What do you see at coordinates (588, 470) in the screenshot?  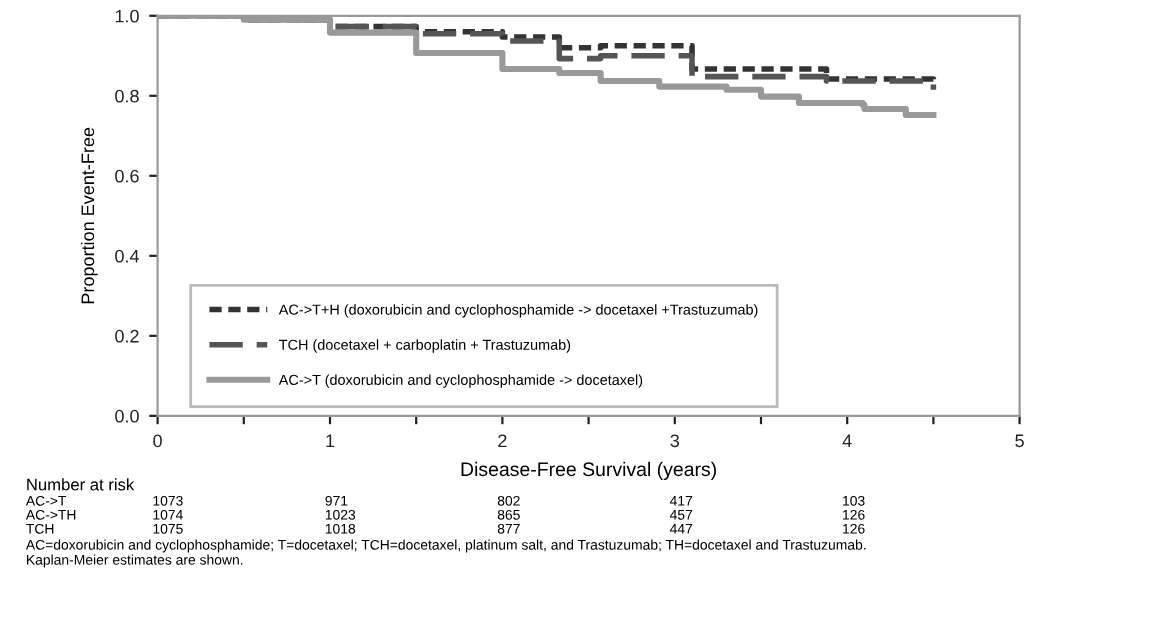 I see `x-axis-title: Disease-Free Survival (years)` at bounding box center [588, 470].